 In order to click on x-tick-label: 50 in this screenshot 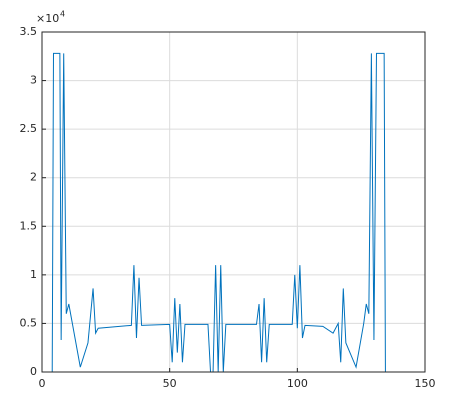, I will do `click(170, 383)`.